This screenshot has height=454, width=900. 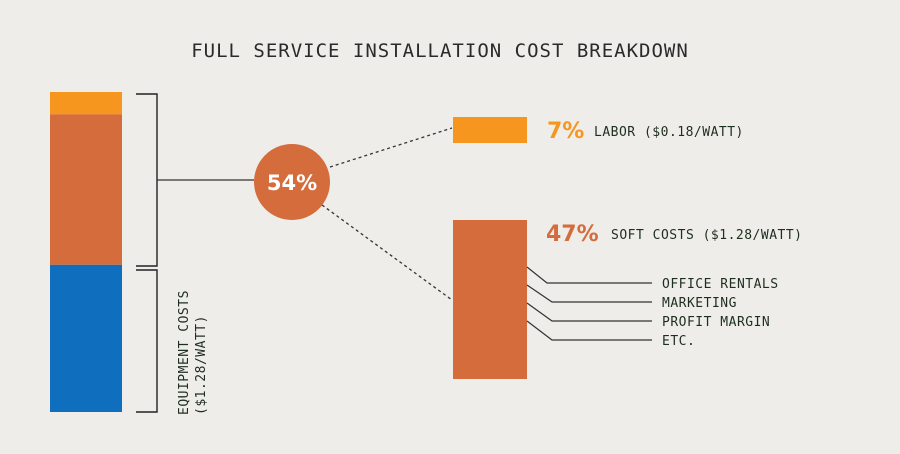 What do you see at coordinates (193, 352) in the screenshot?
I see `equipment-label: EQUIPMENT COSTS ($1.28/WATT)` at bounding box center [193, 352].